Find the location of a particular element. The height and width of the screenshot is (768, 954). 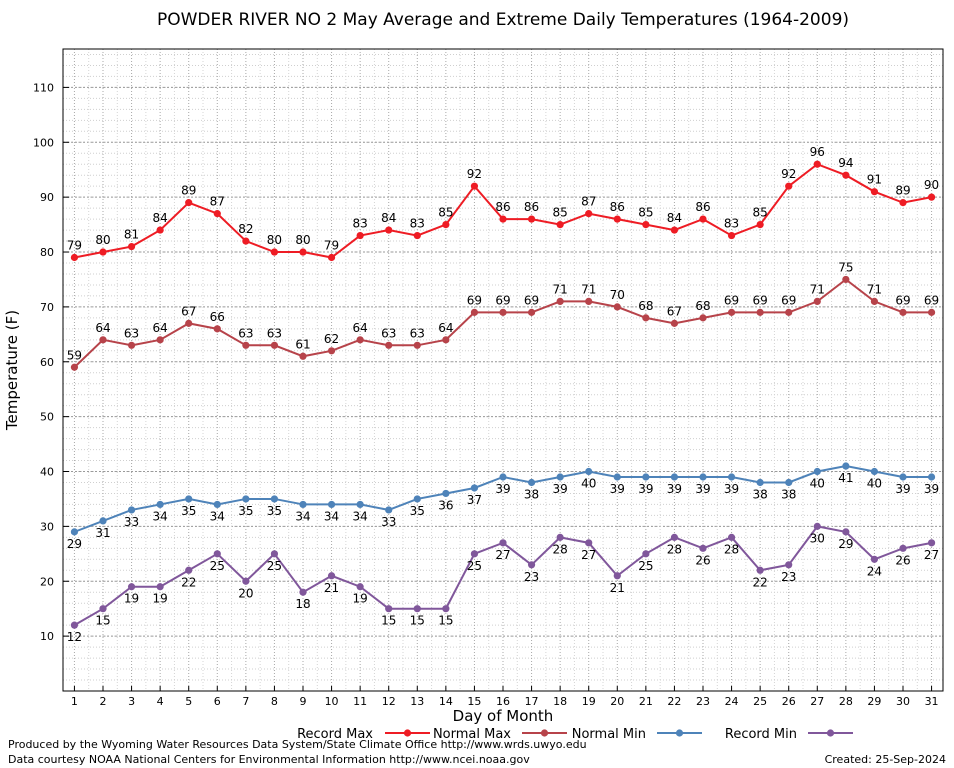

data-label: 89 is located at coordinates (902, 191).